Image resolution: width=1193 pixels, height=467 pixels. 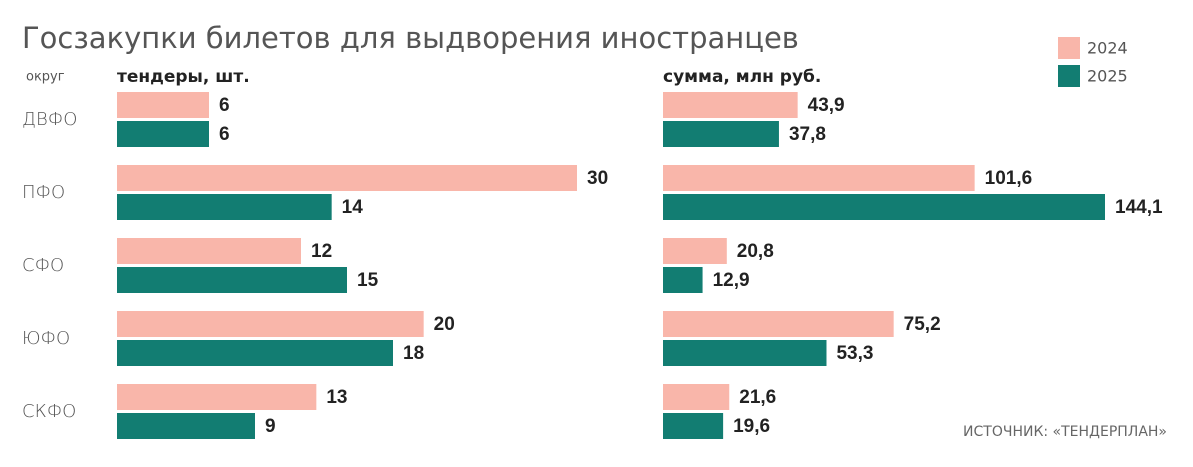 What do you see at coordinates (336, 397) in the screenshot?
I see `value-label: 13` at bounding box center [336, 397].